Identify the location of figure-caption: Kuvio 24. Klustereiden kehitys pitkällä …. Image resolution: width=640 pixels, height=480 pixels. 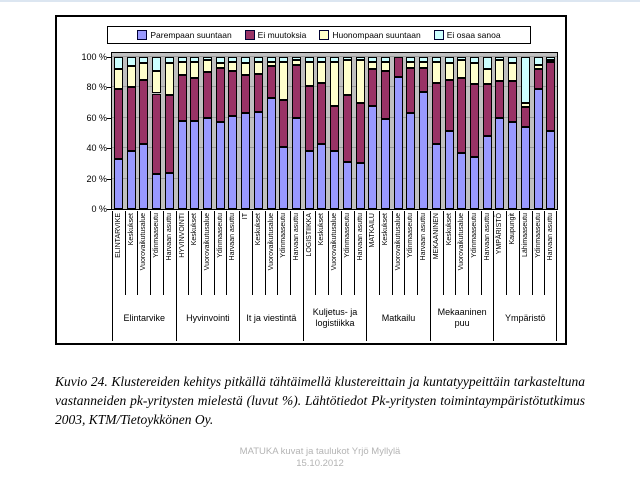
(320, 400).